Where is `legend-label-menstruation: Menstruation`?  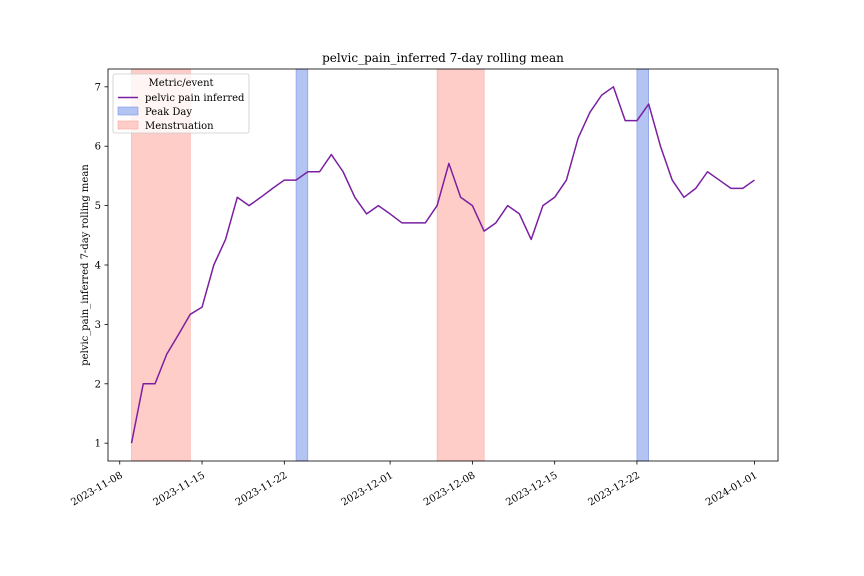
legend-label-menstruation: Menstruation is located at coordinates (179, 126).